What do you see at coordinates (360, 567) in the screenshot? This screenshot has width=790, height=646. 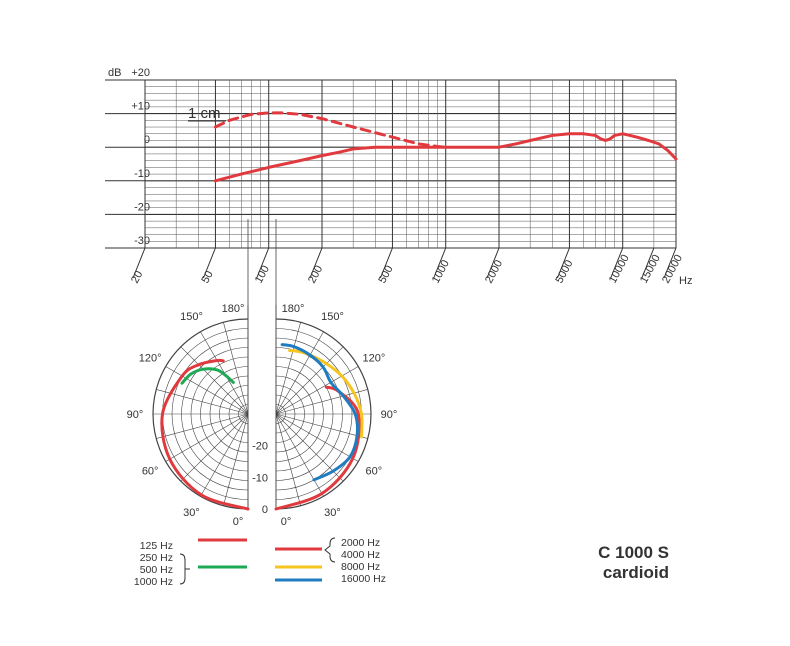 I see `legend-right-item: 8000 Hz` at bounding box center [360, 567].